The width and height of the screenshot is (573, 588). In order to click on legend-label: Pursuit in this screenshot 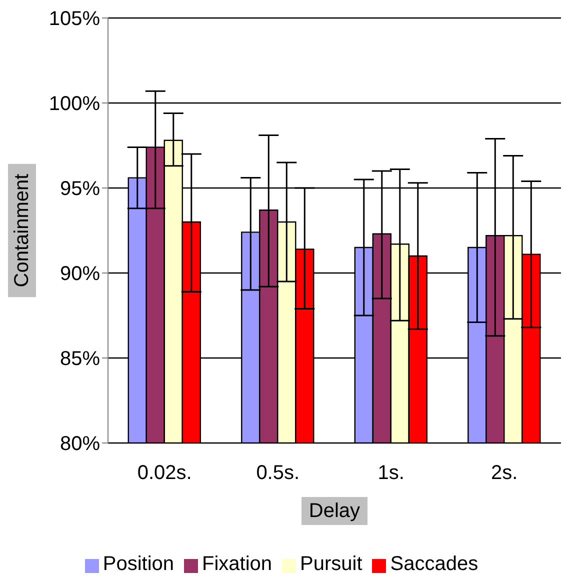, I will do `click(331, 564)`.